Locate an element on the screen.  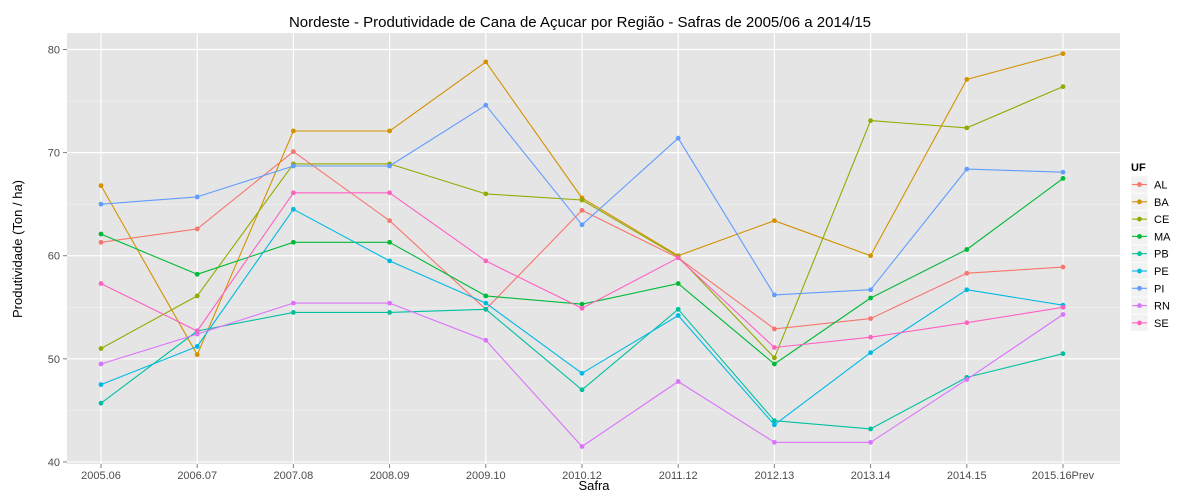
x-tick-label: 2010.12 is located at coordinates (582, 476).